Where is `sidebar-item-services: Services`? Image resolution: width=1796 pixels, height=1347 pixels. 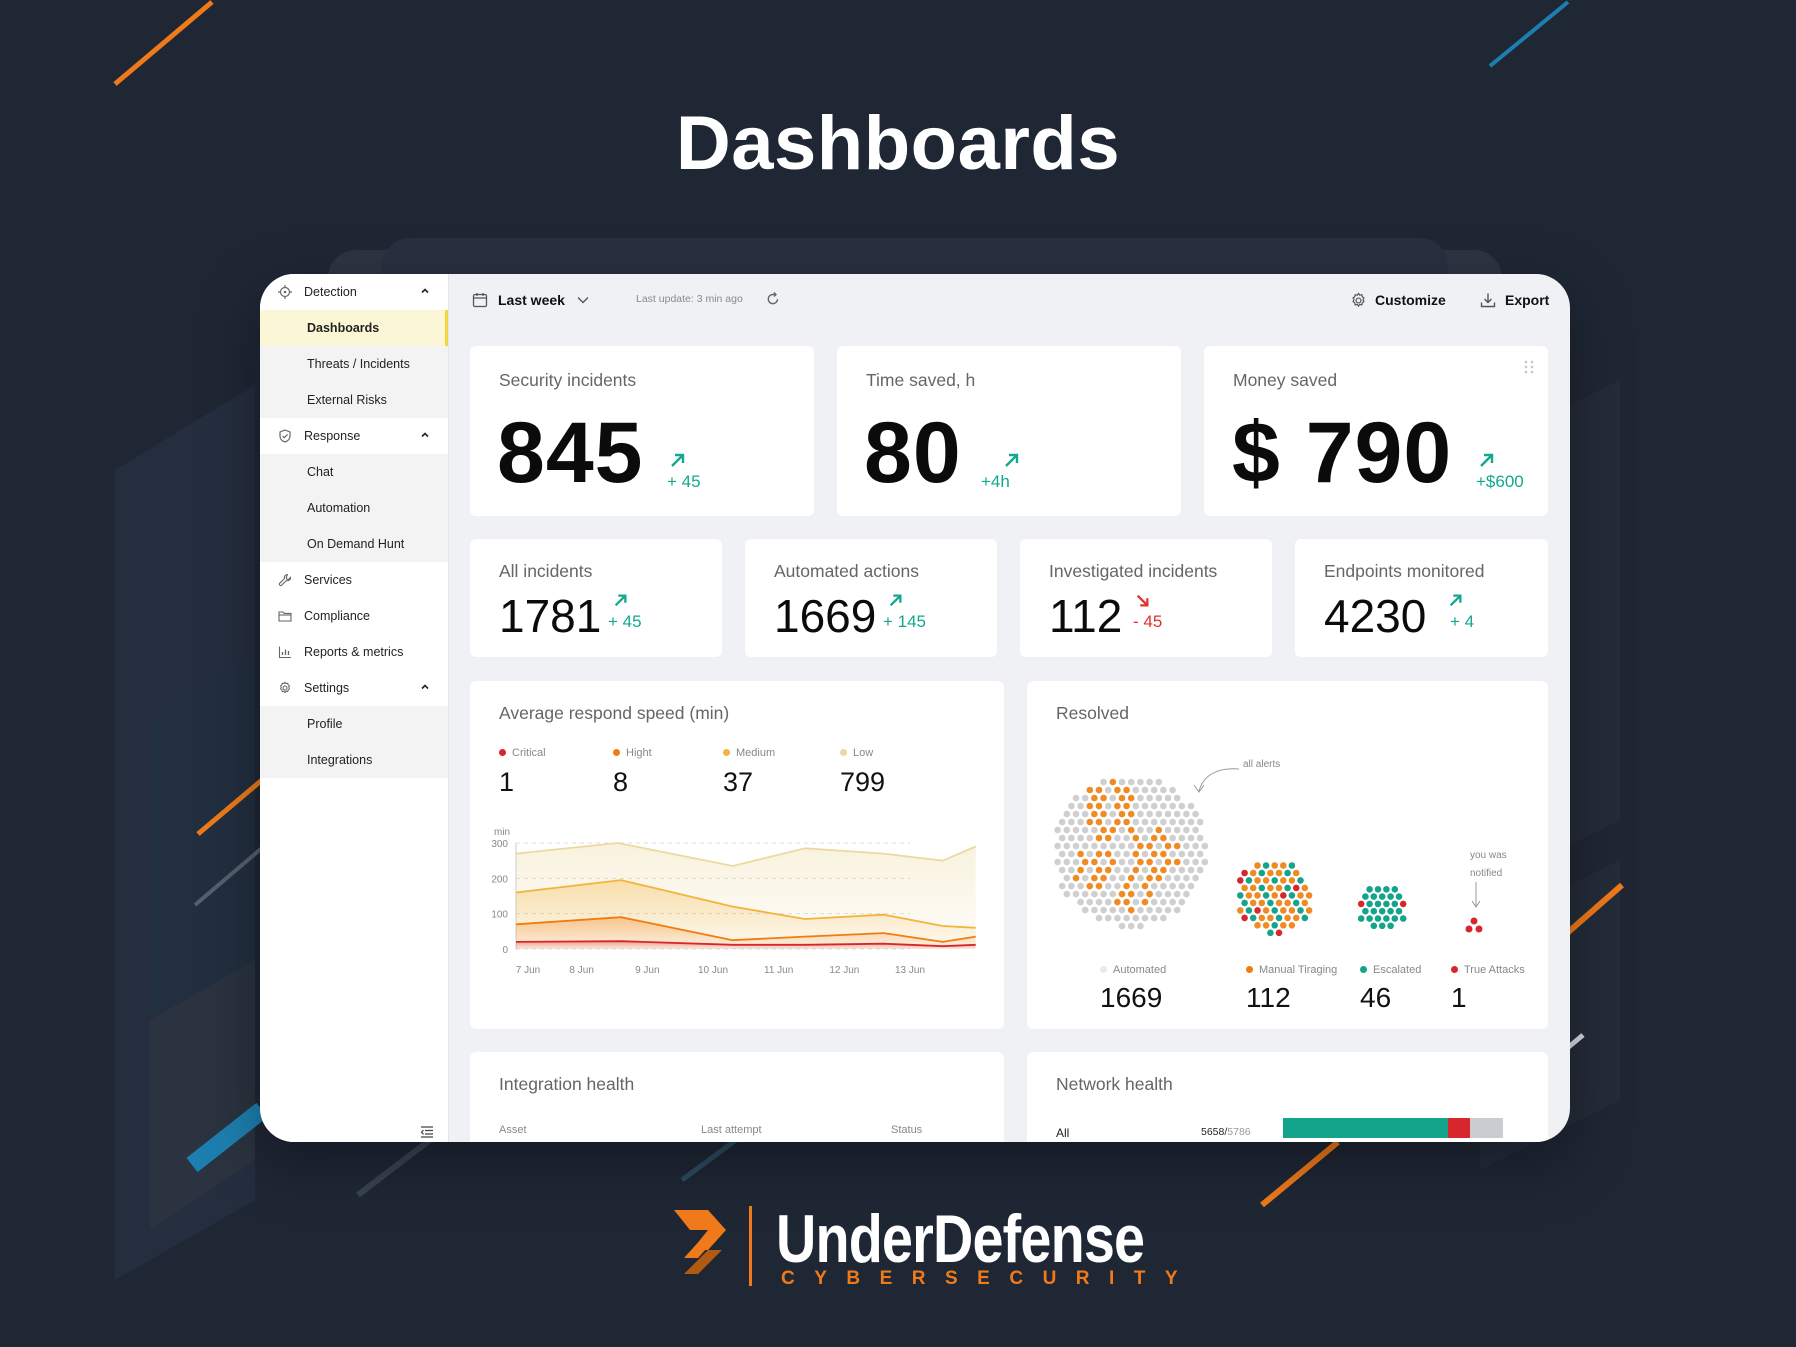
sidebar-item-services: Services is located at coordinates (354, 580).